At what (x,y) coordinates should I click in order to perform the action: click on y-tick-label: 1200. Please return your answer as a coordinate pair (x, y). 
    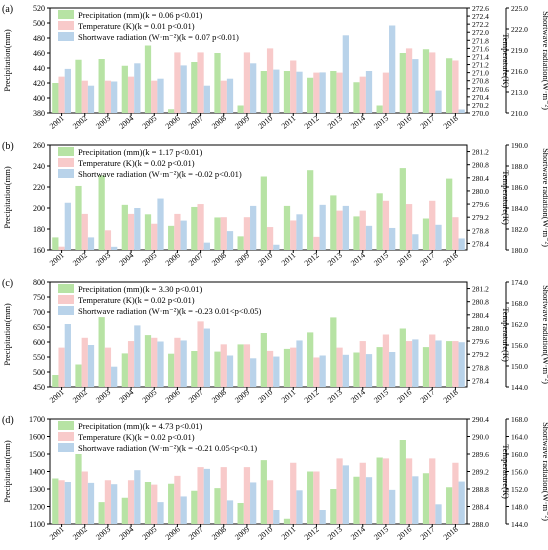
    Looking at the image, I should click on (37, 507).